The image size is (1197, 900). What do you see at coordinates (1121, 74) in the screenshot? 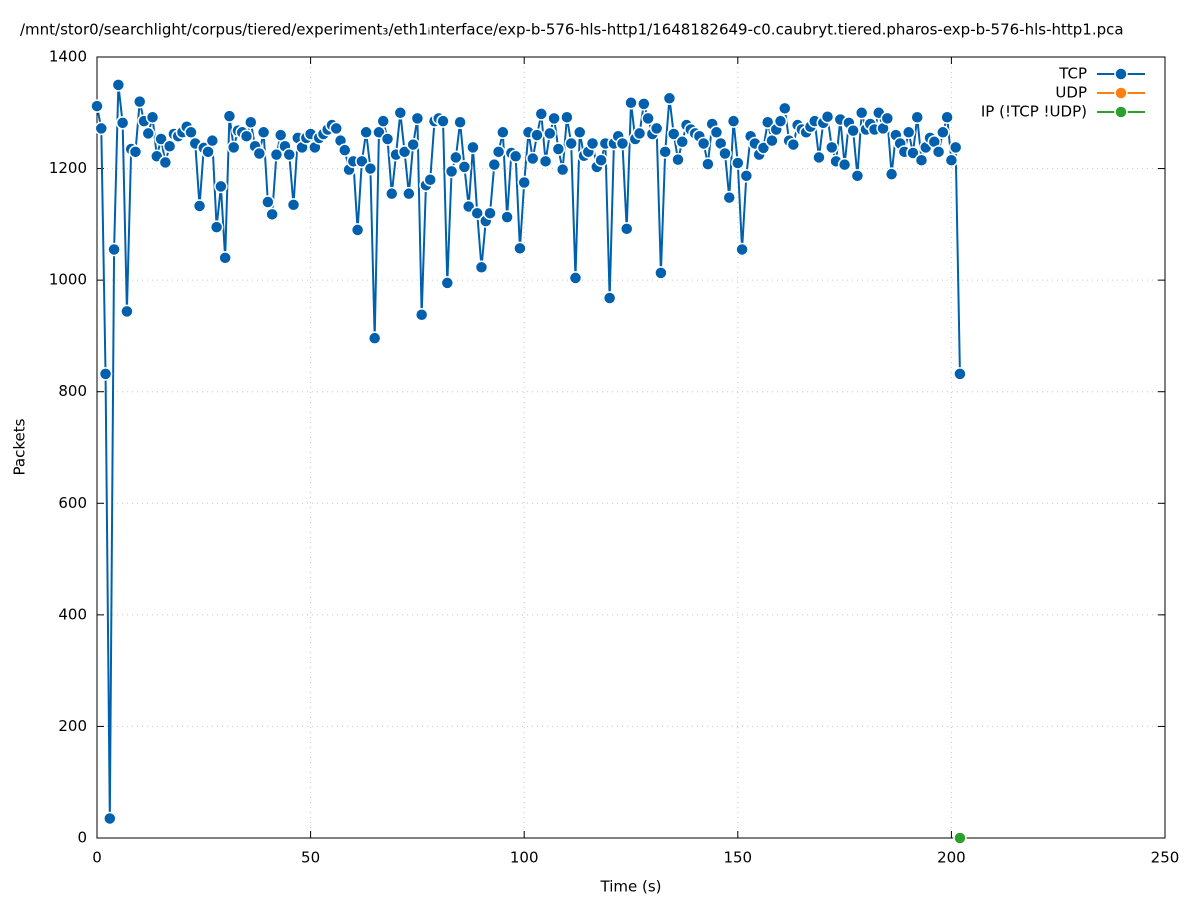
I see `legend-marker` at bounding box center [1121, 74].